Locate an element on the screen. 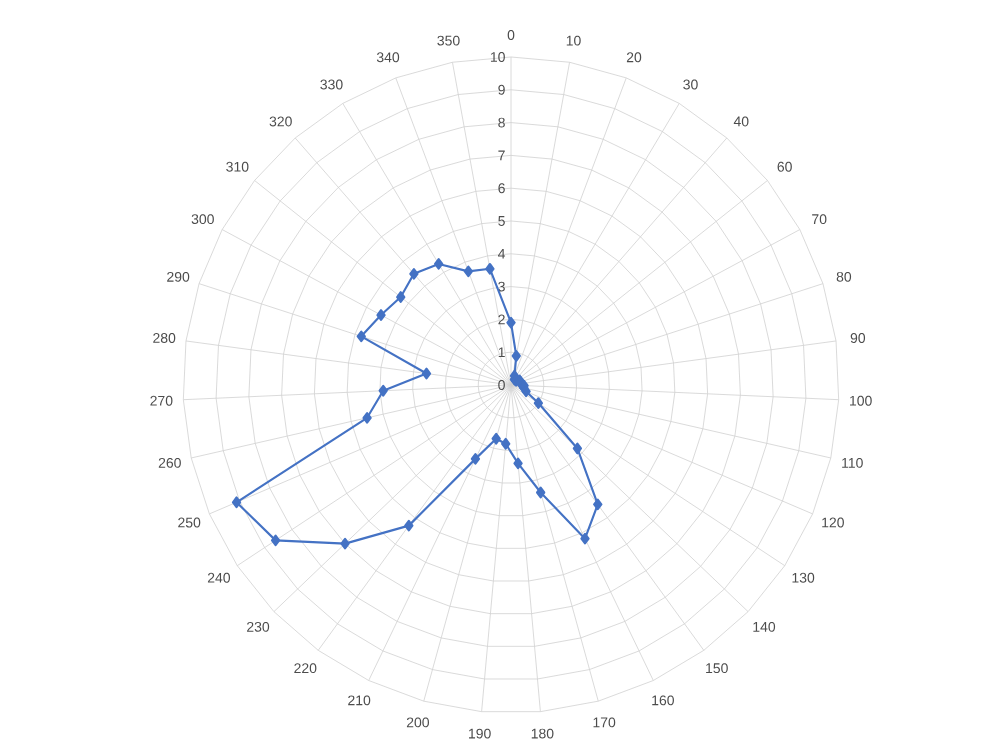 Image resolution: width=1001 pixels, height=753 pixels. y-tick-label: 6 is located at coordinates (501, 188).